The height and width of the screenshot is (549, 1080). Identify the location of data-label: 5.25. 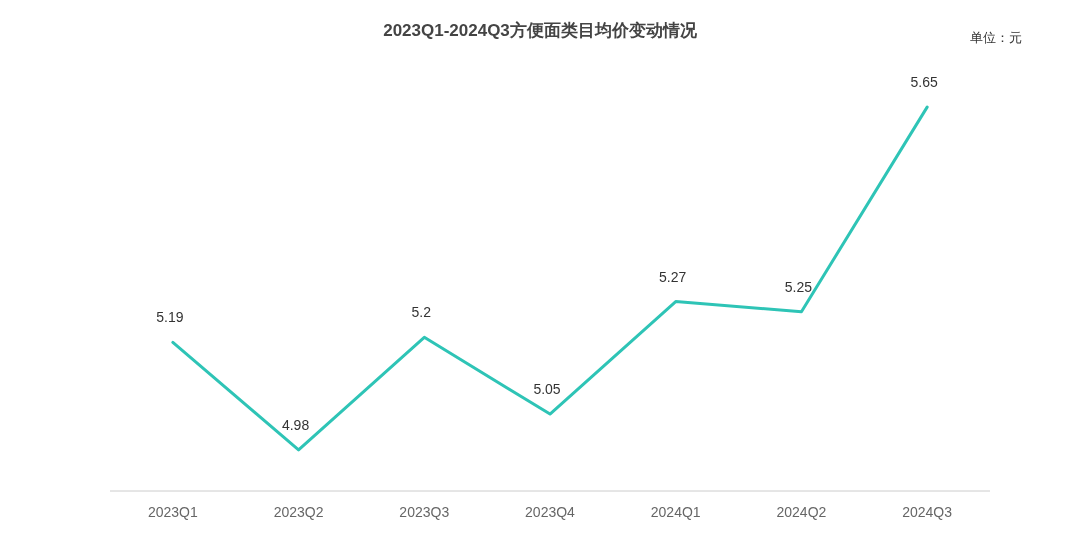
(798, 286).